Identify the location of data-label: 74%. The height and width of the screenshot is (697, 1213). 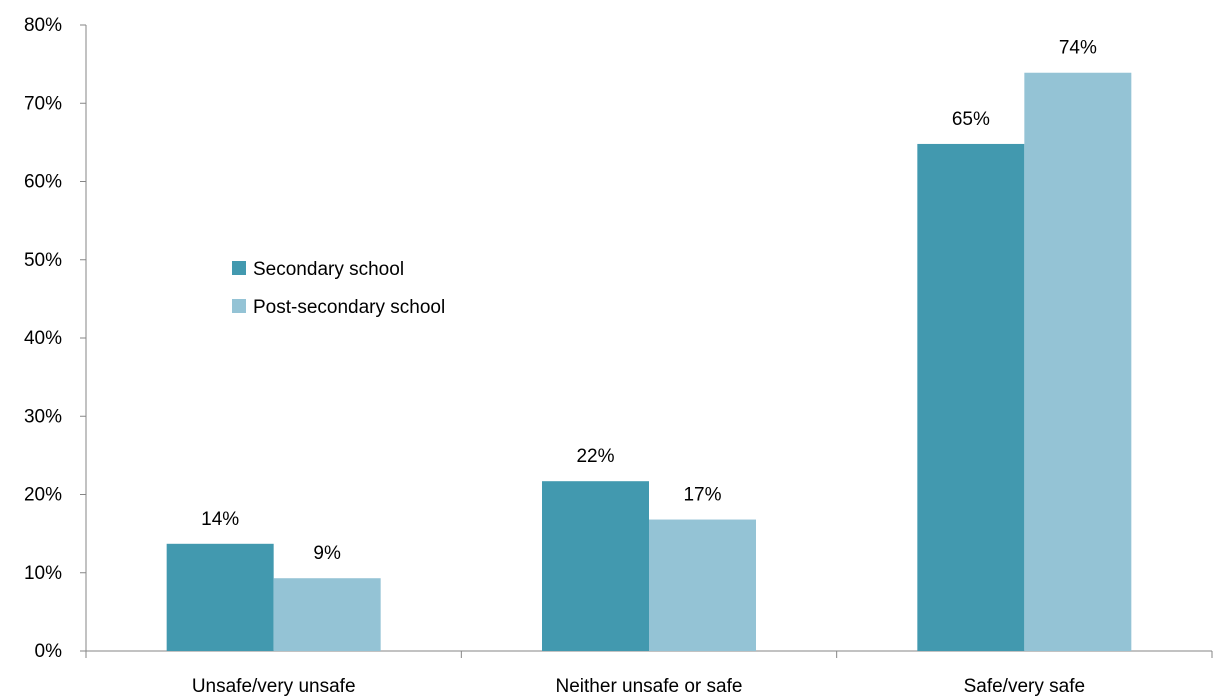
(1078, 48).